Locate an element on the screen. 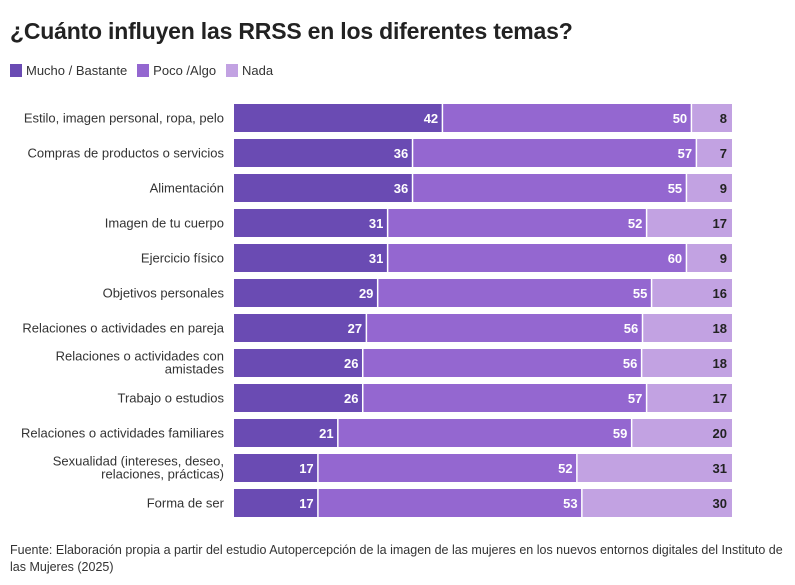 The image size is (795, 585). legend-item-nada: Nada is located at coordinates (249, 70).